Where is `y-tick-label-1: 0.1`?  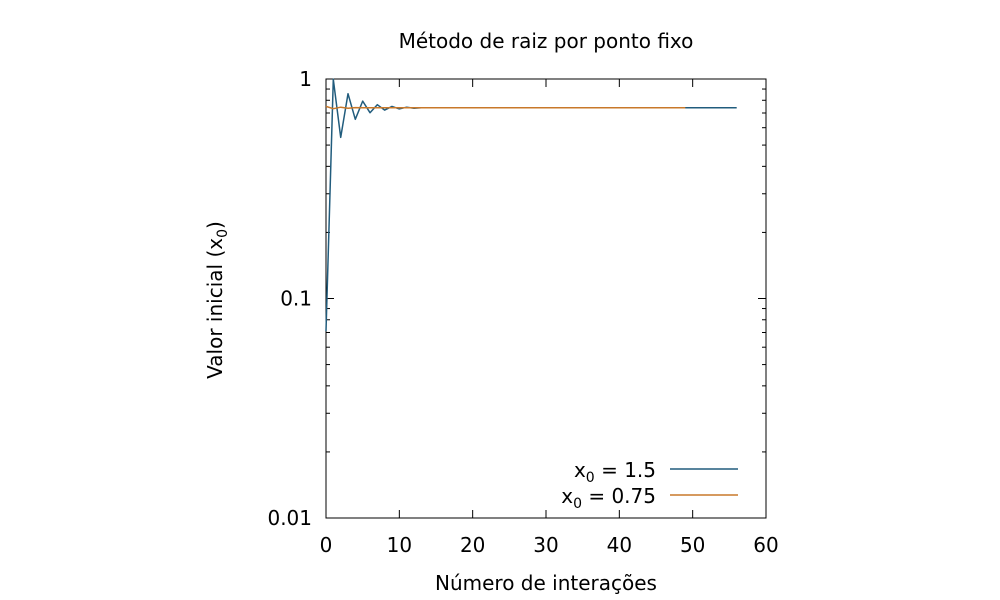
y-tick-label-1: 0.1 is located at coordinates (296, 299).